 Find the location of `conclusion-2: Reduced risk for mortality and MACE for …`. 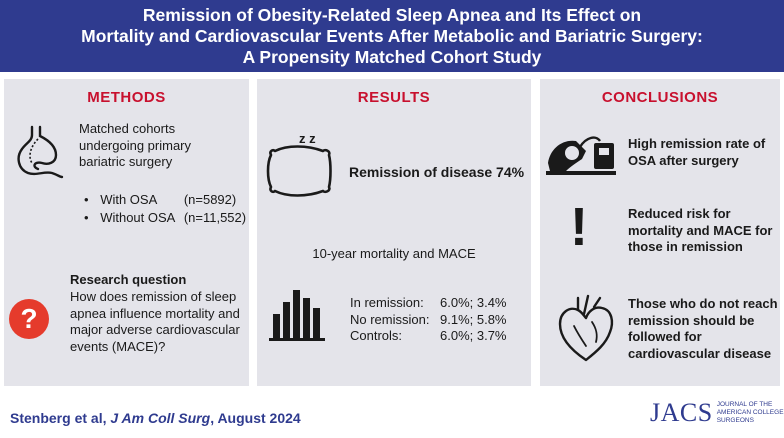

conclusion-2: Reduced risk for mortality and MACE for … is located at coordinates (700, 230).